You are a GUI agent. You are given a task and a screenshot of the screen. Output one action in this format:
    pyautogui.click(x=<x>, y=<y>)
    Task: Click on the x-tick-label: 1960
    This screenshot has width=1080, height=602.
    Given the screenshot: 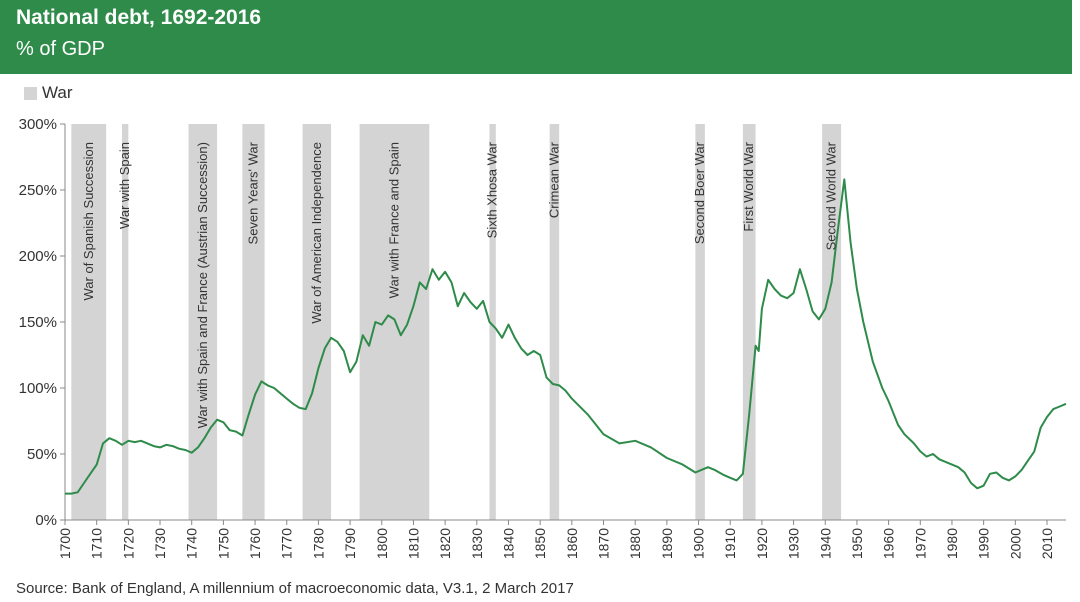 What is the action you would take?
    pyautogui.click(x=889, y=543)
    